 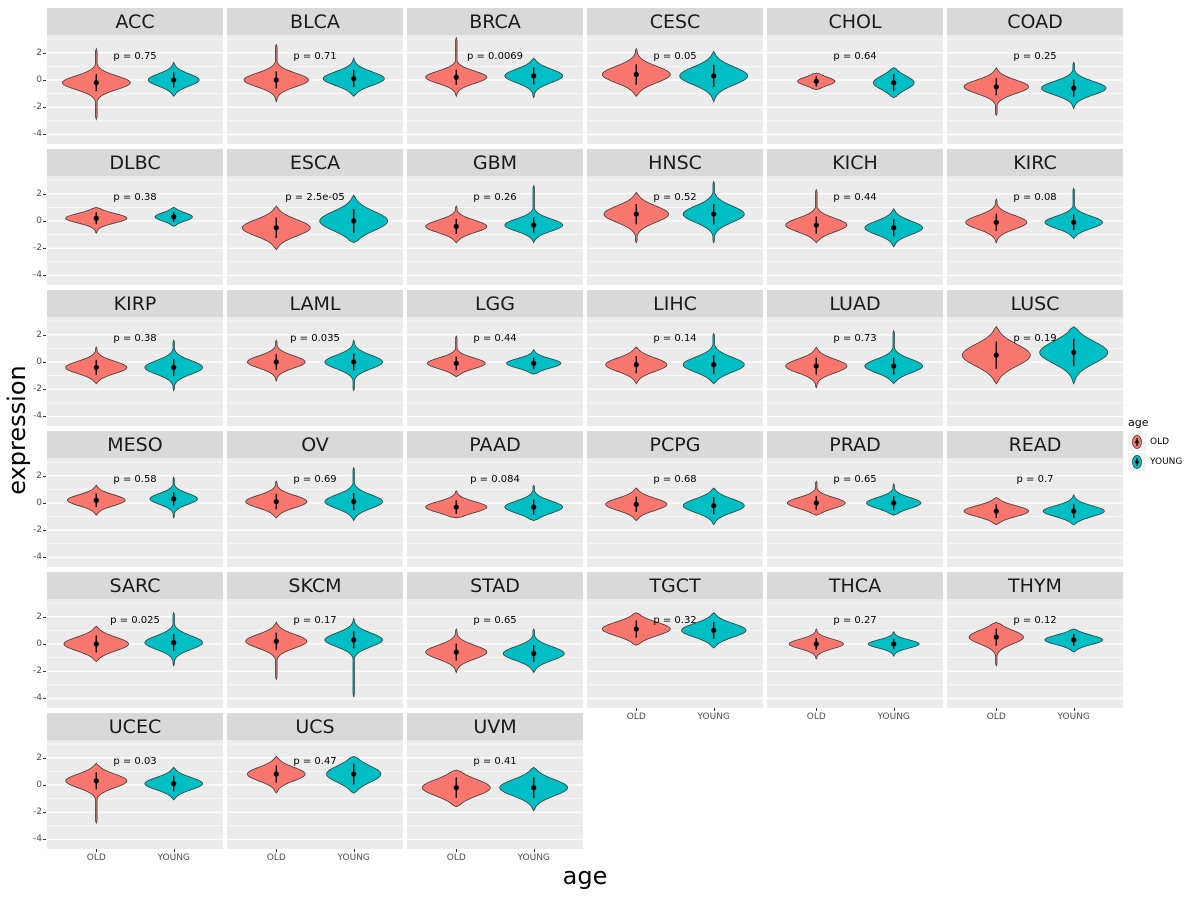 I want to click on p-value-label: p = 0.7, so click(x=1035, y=479).